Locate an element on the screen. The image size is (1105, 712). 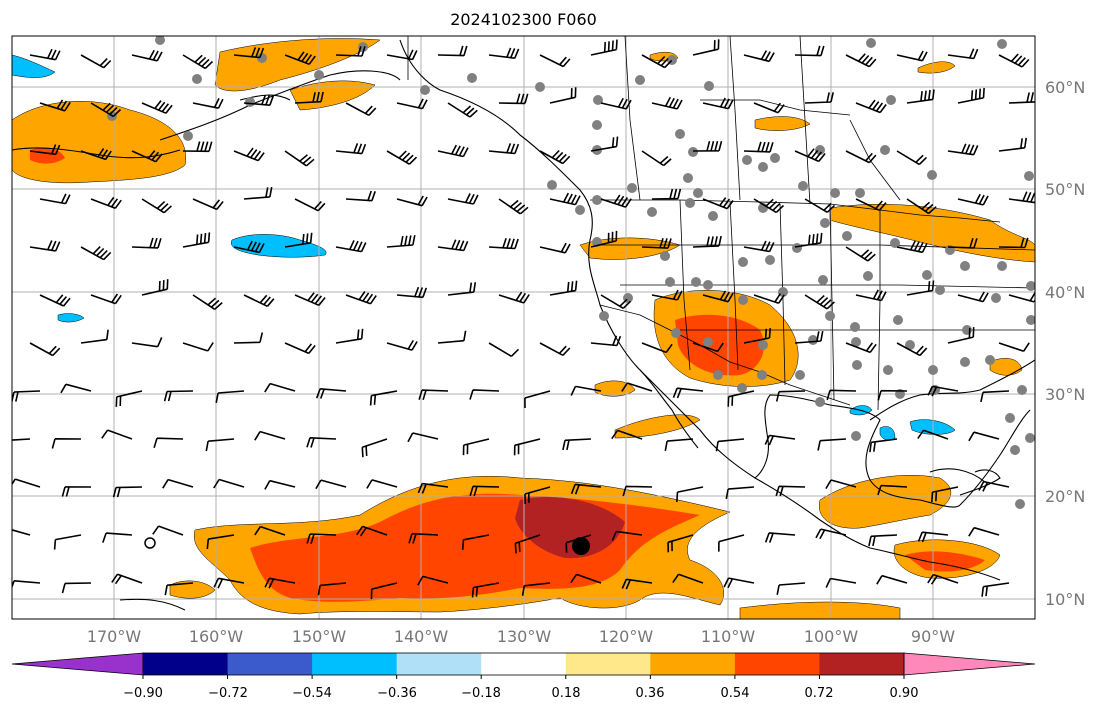
colorbar-tick-label: −0.36 is located at coordinates (397, 693).